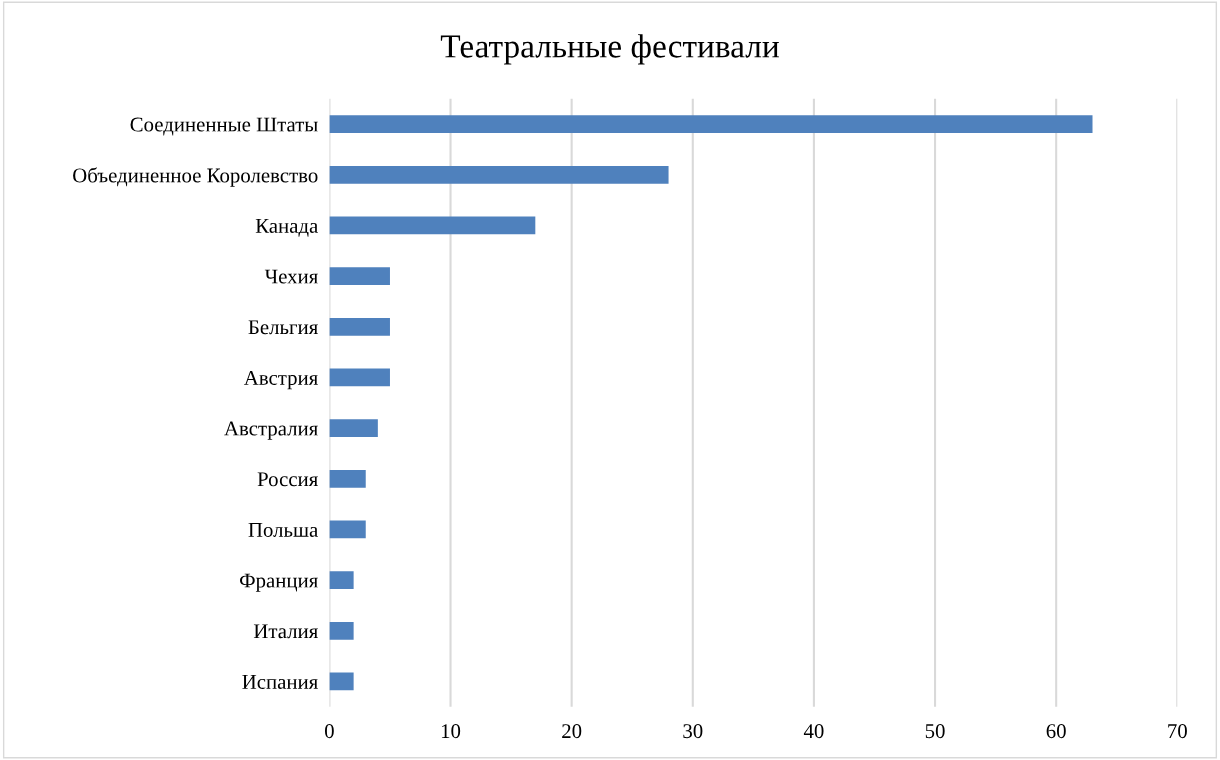  What do you see at coordinates (283, 530) in the screenshot?
I see `y-tick-label: Польша` at bounding box center [283, 530].